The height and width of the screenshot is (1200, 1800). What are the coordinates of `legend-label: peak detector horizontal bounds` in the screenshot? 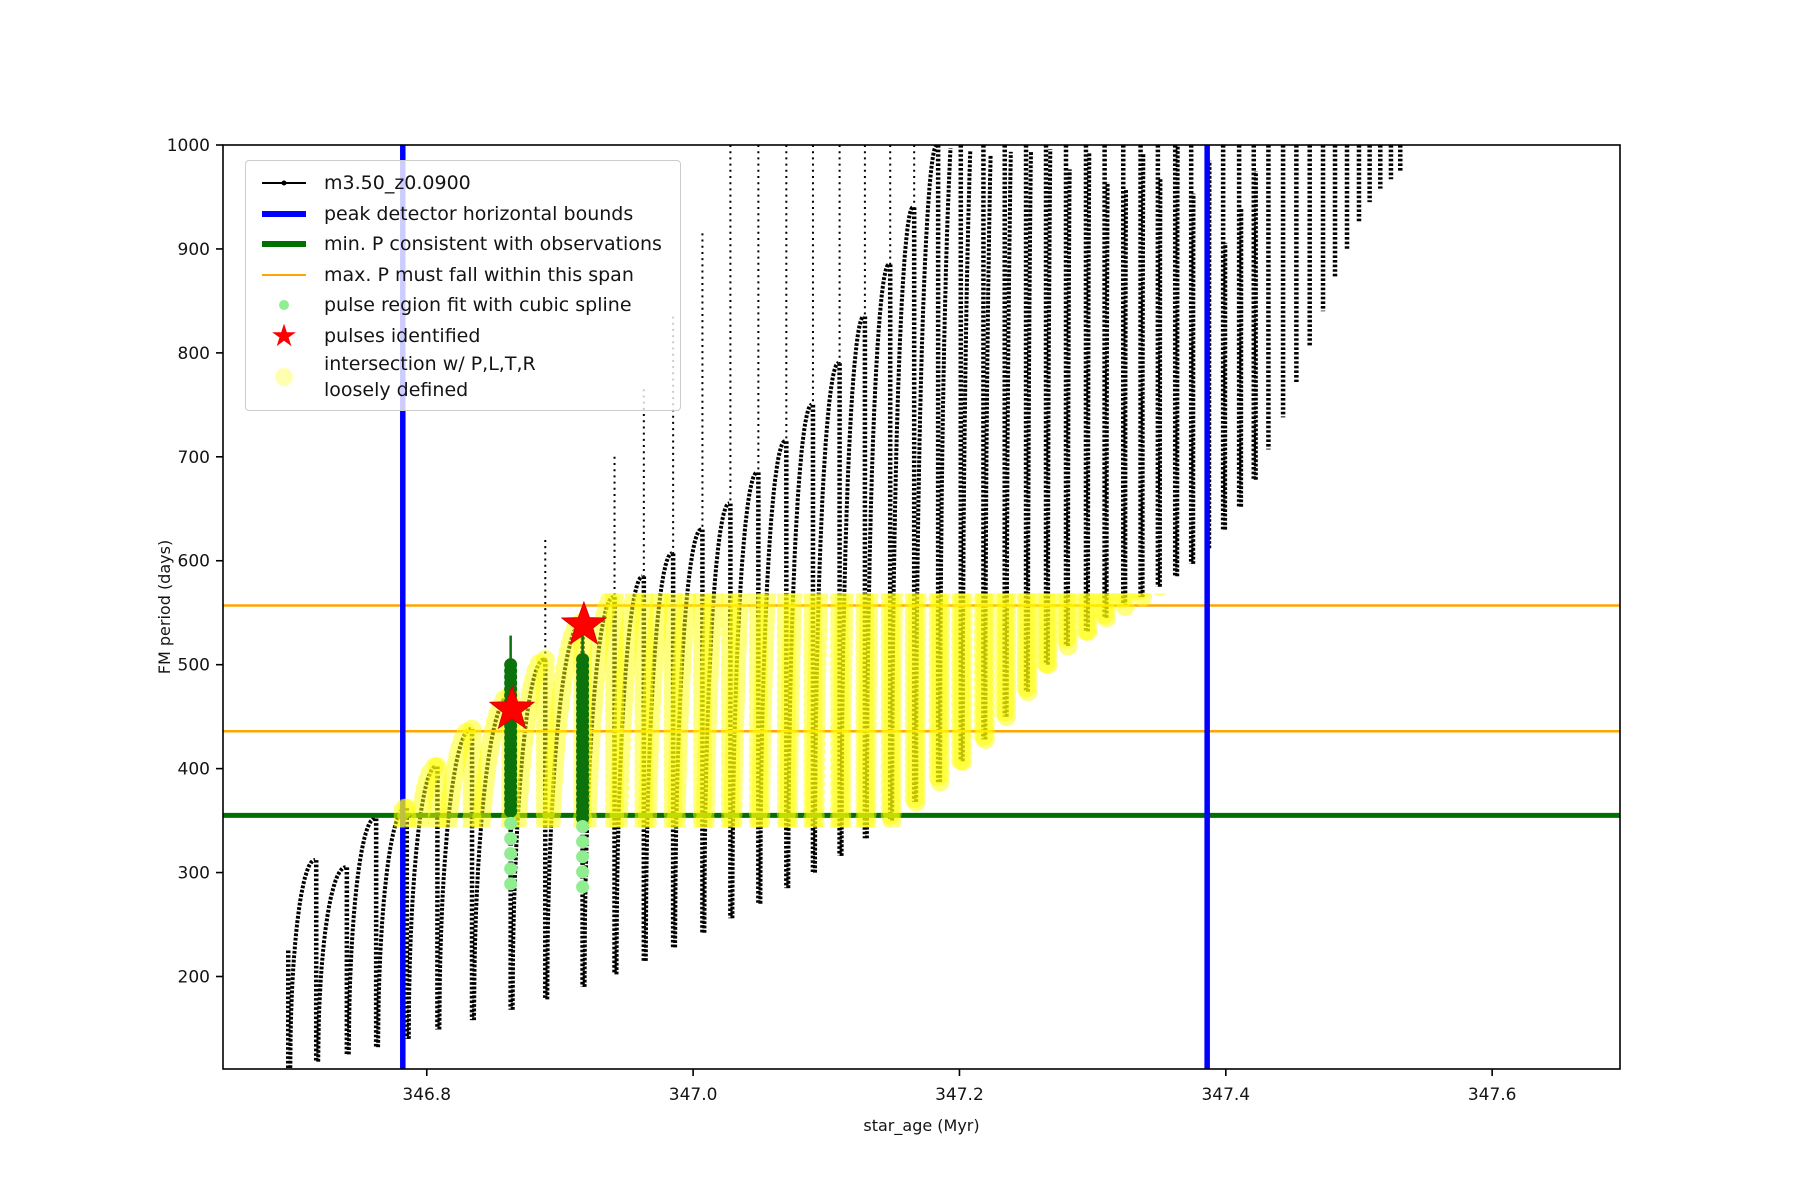 It's located at (479, 213).